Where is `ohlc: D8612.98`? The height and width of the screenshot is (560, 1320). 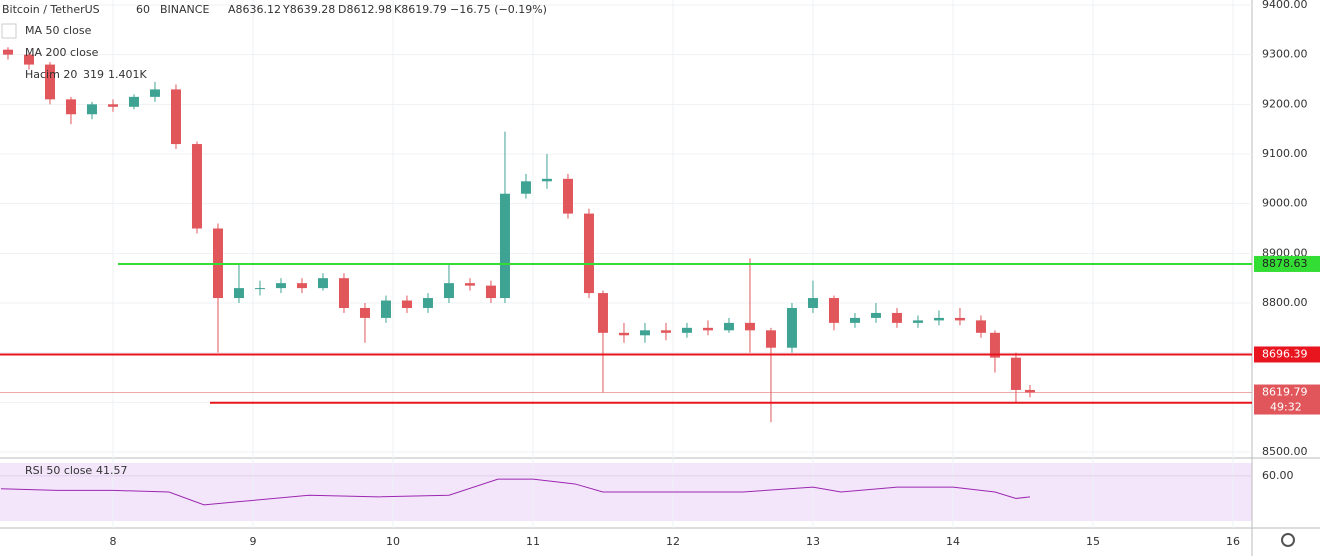
ohlc: D8612.98 is located at coordinates (365, 9).